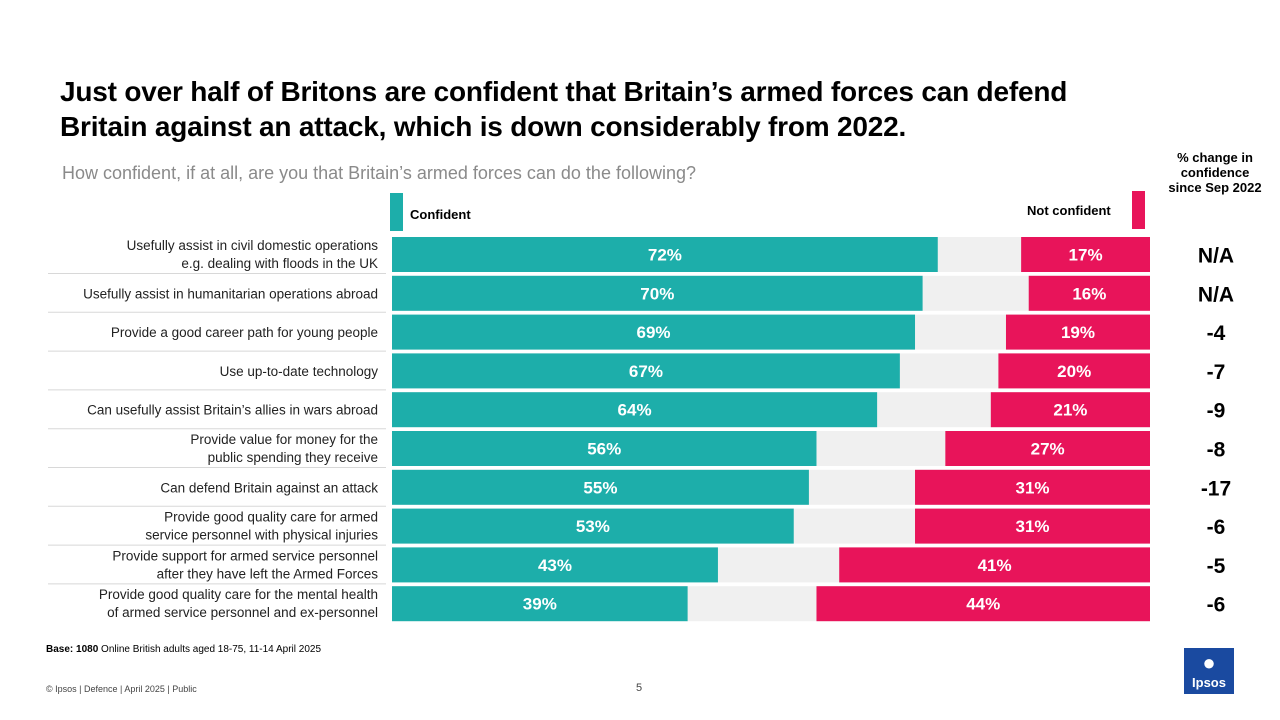  I want to click on not-confident-value-label: 27%, so click(1048, 449).